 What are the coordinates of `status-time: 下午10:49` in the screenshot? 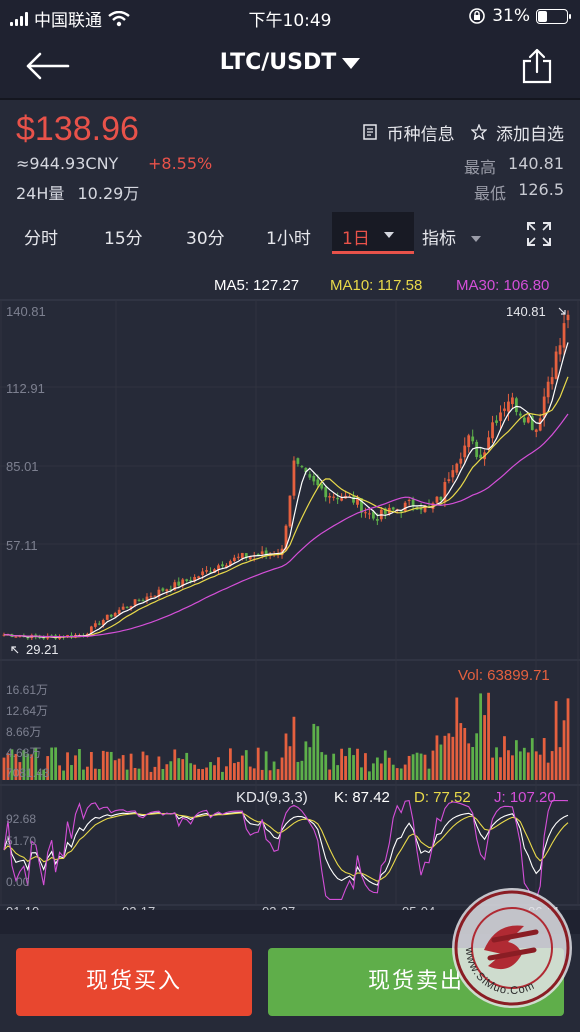 It's located at (290, 21).